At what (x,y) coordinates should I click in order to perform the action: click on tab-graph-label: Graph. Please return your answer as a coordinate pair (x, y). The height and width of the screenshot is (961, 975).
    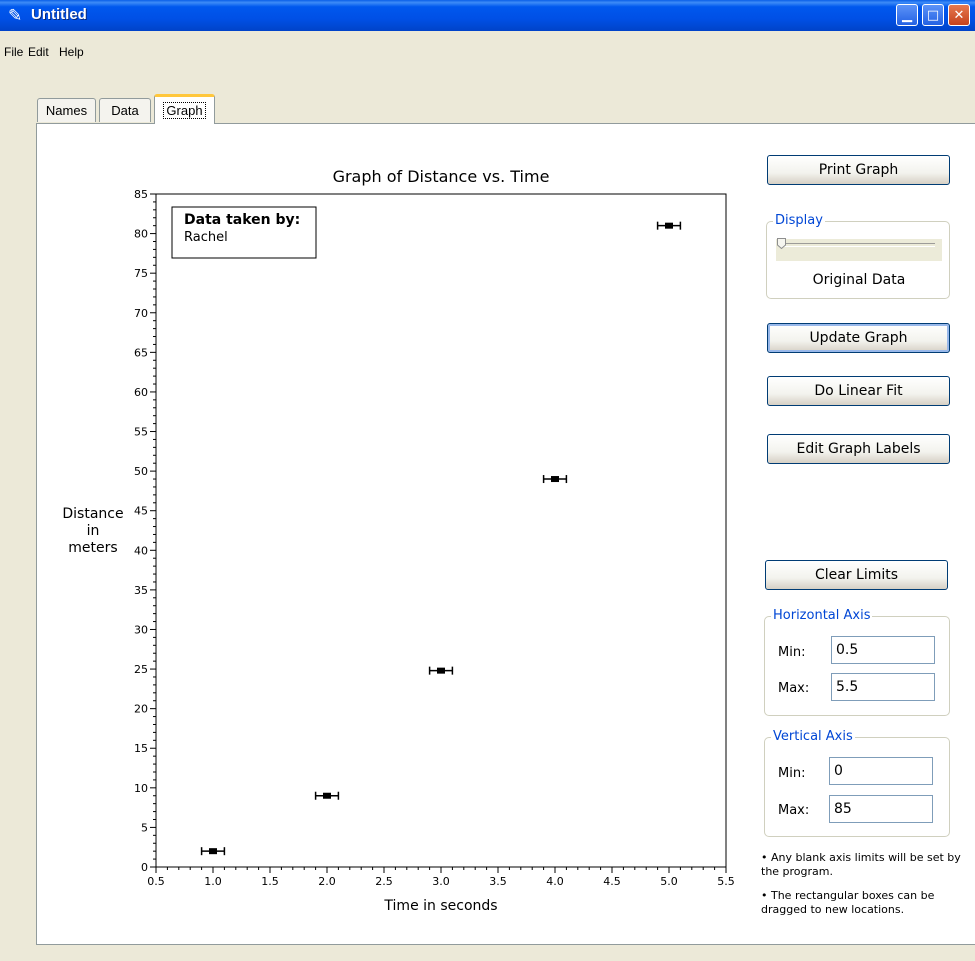
    Looking at the image, I should click on (184, 110).